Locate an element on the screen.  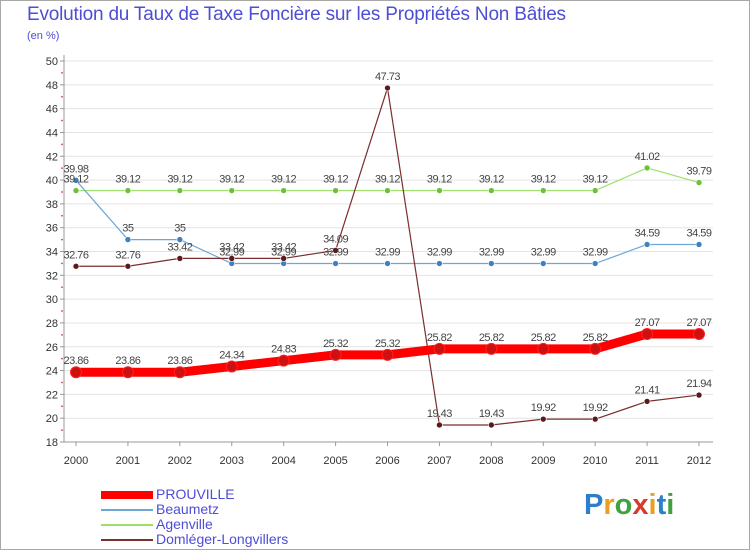
y-tick-label: 46 is located at coordinates (52, 110).